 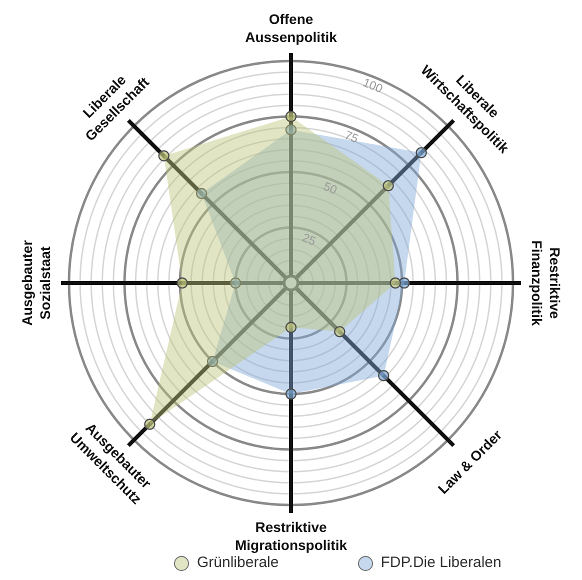 What do you see at coordinates (441, 563) in the screenshot?
I see `legend-label: FDP.Die Liberalen` at bounding box center [441, 563].